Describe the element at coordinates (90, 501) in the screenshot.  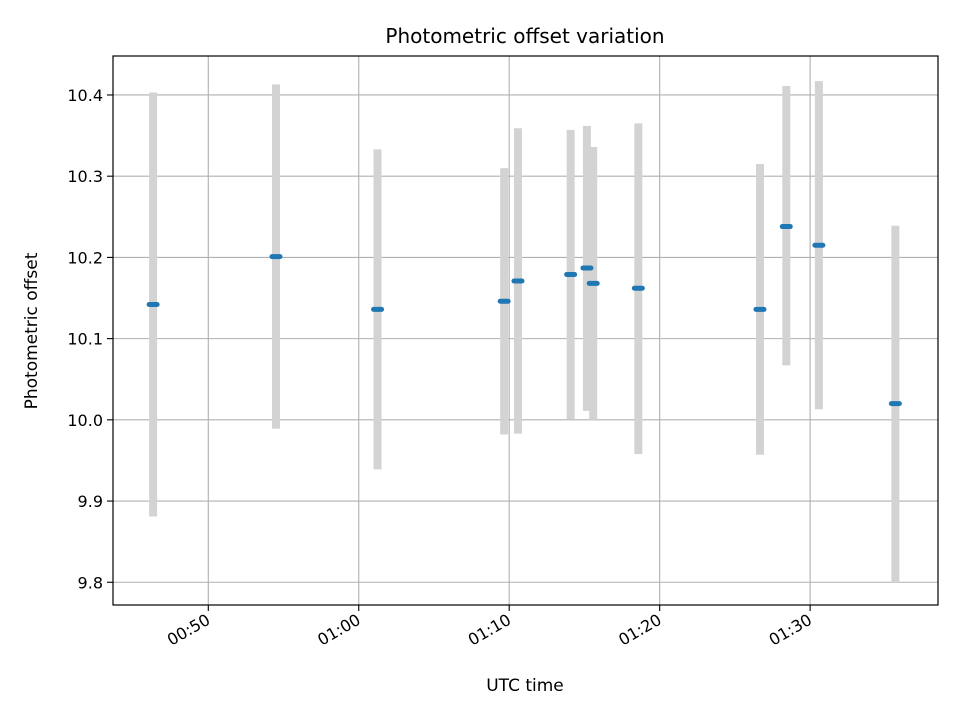
I see `y-tick-label: 9.9` at that location.